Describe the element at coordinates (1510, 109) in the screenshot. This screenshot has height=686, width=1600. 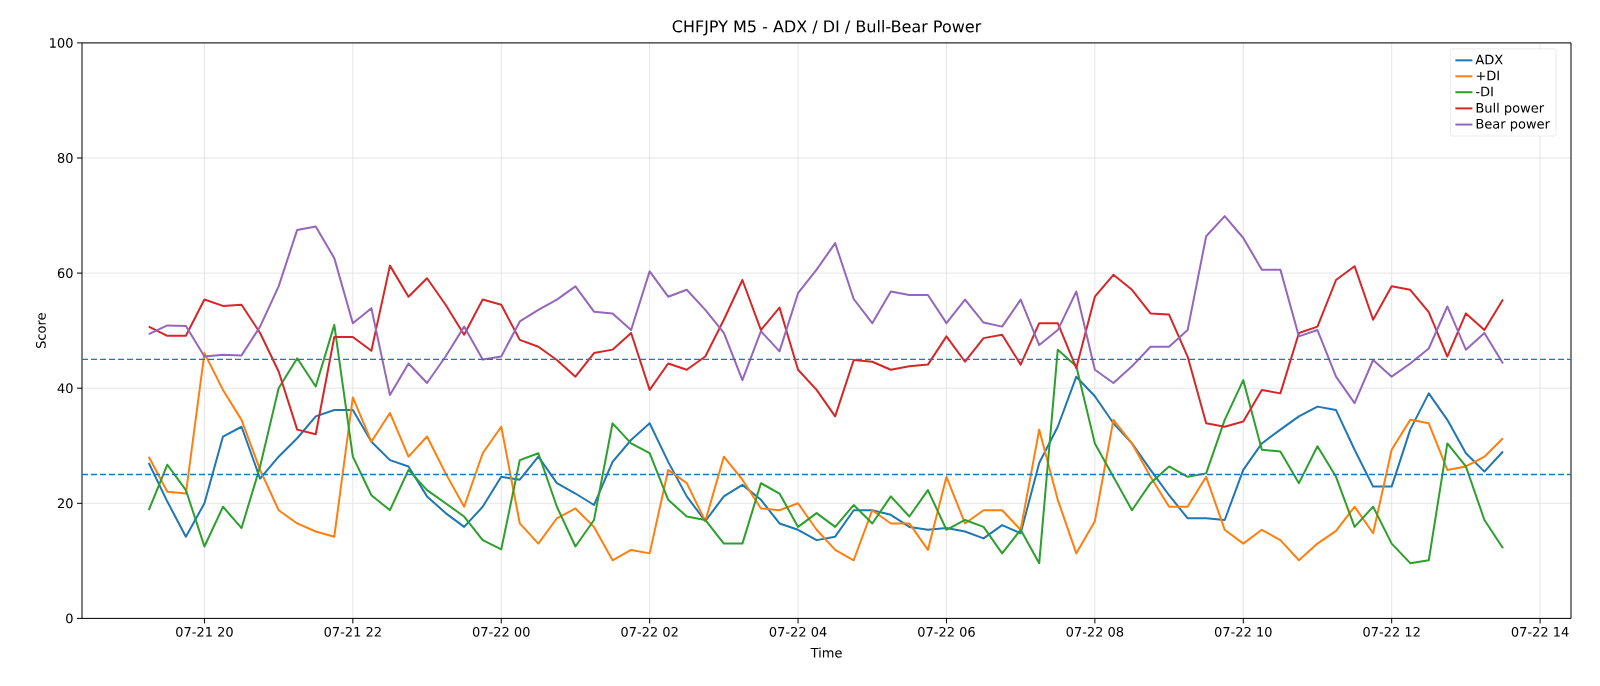
I see `legend-label: Bull power` at that location.